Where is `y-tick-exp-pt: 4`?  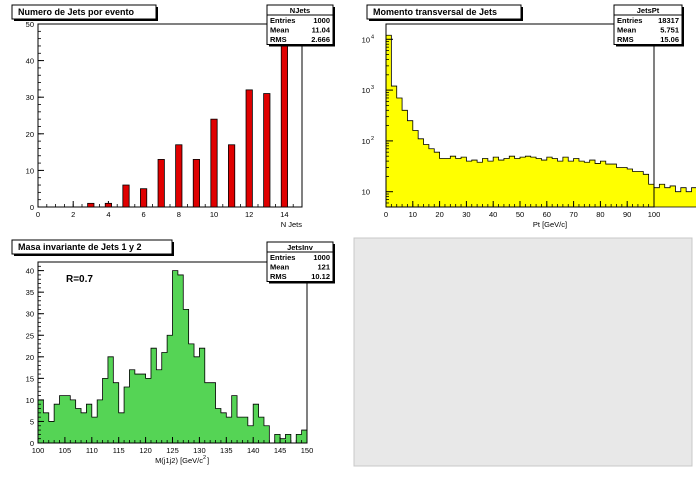
y-tick-exp-pt: 4 is located at coordinates (372, 37).